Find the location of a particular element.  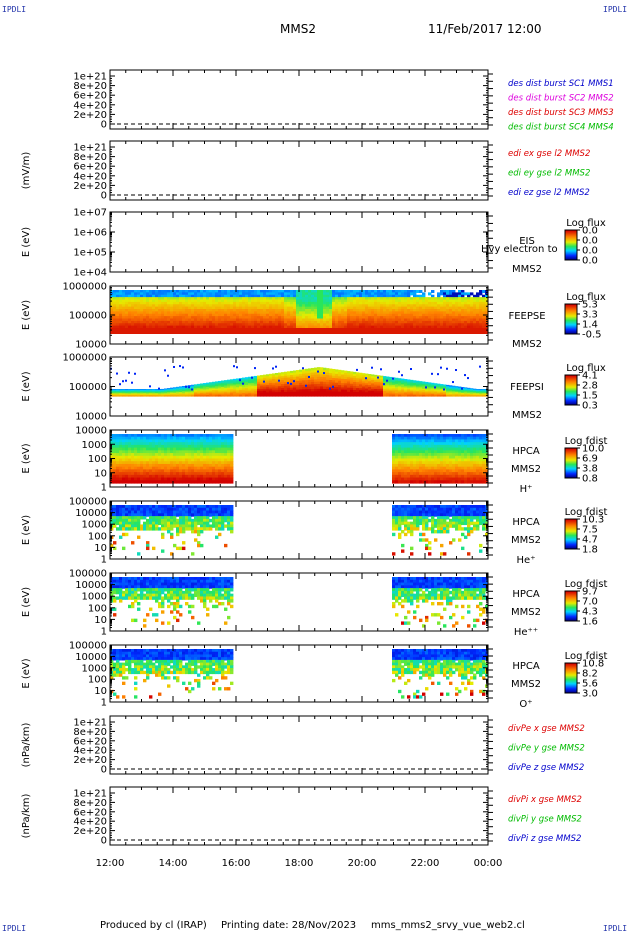

y-tick-label: 1e+05 is located at coordinates (90, 253).